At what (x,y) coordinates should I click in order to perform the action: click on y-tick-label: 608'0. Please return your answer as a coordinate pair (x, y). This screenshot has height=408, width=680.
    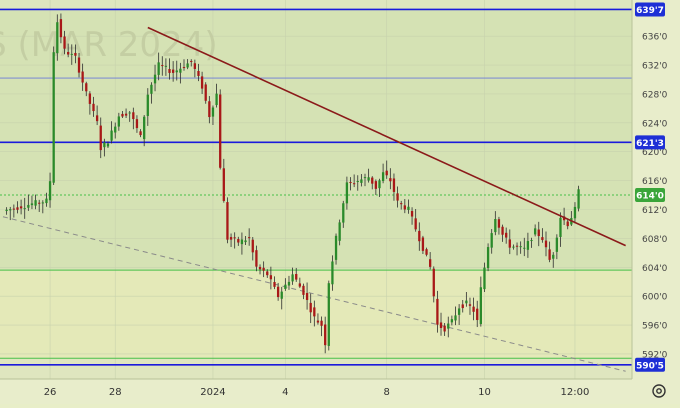
    Looking at the image, I should click on (655, 240).